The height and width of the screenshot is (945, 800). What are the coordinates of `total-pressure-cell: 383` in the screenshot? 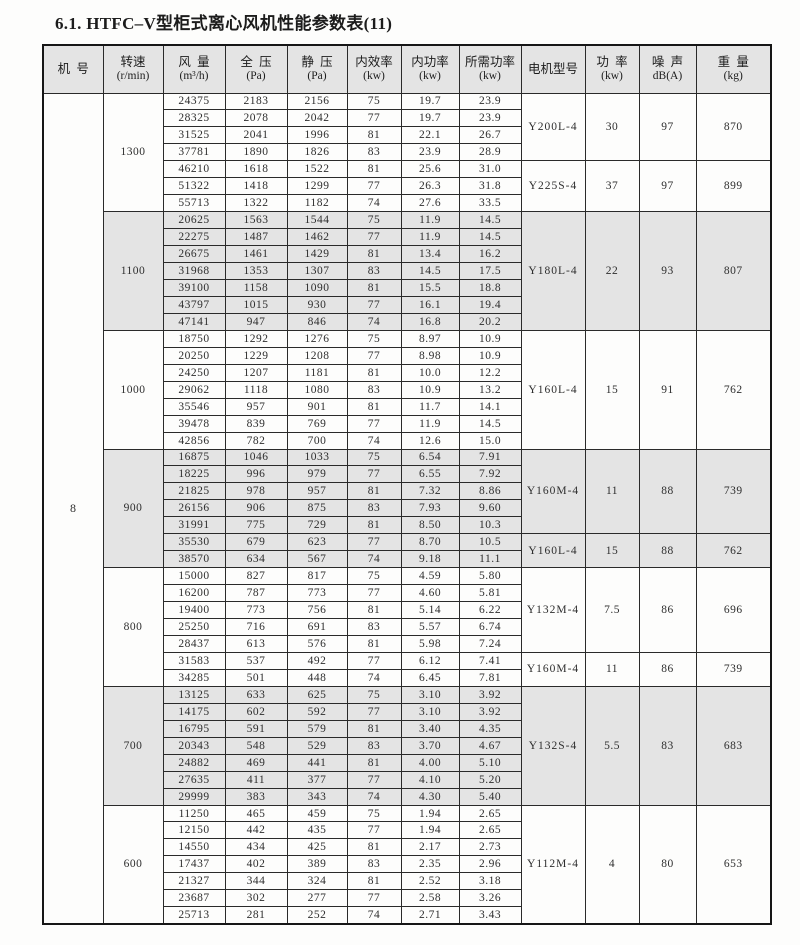 It's located at (256, 796).